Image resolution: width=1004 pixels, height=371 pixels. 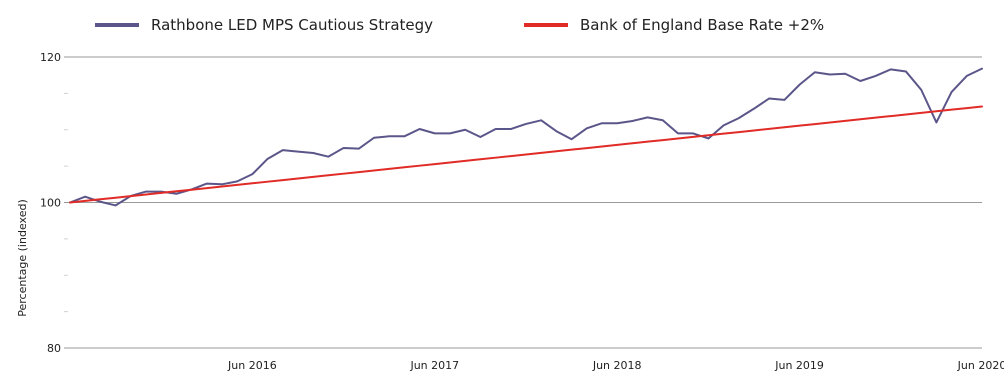 I want to click on x-tick-label-4: Jun 2020, so click(x=980, y=365).